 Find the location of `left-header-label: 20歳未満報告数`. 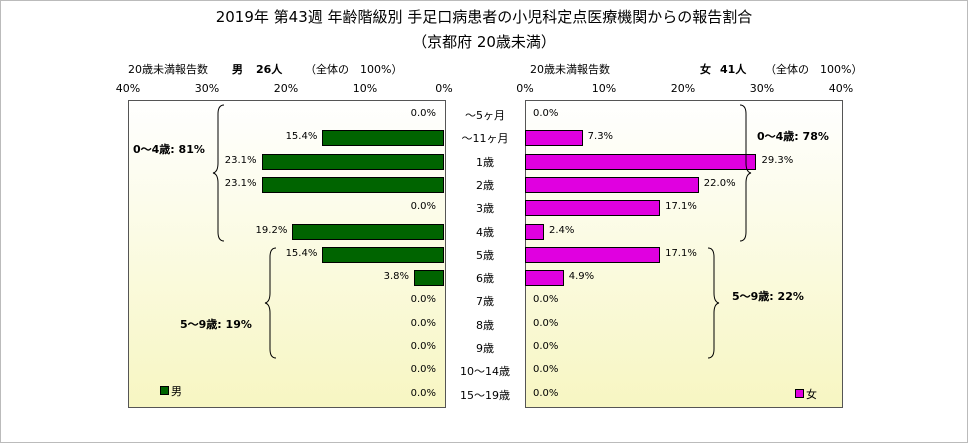

left-header-label: 20歳未満報告数 is located at coordinates (168, 69).